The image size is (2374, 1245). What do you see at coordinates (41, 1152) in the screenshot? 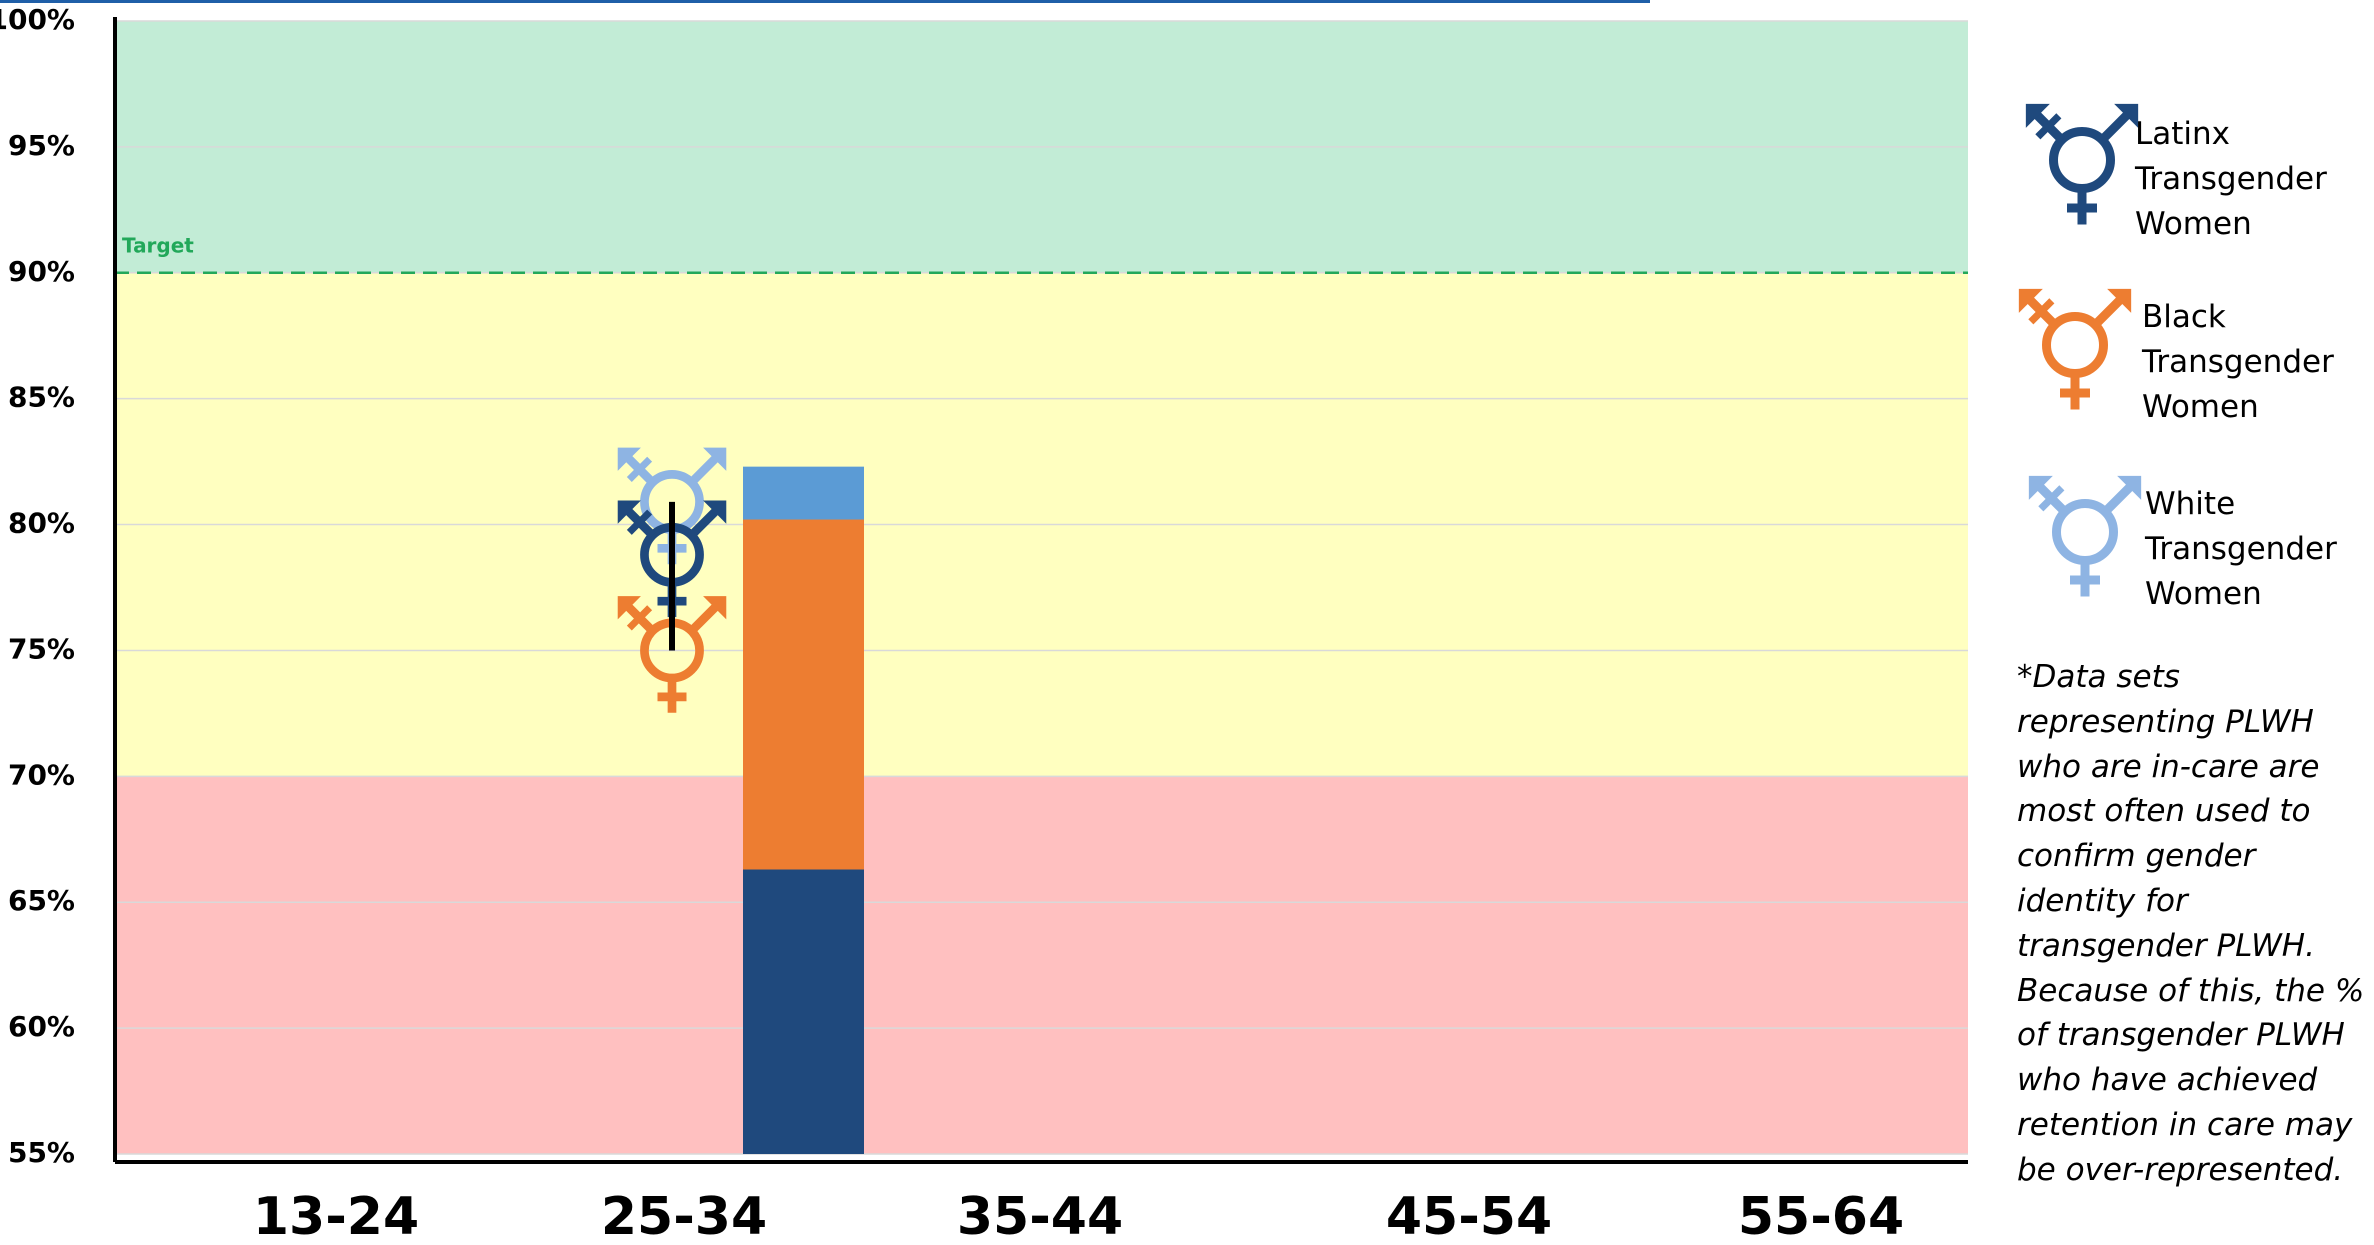
I see `y-tick-label: 55%` at bounding box center [41, 1152].